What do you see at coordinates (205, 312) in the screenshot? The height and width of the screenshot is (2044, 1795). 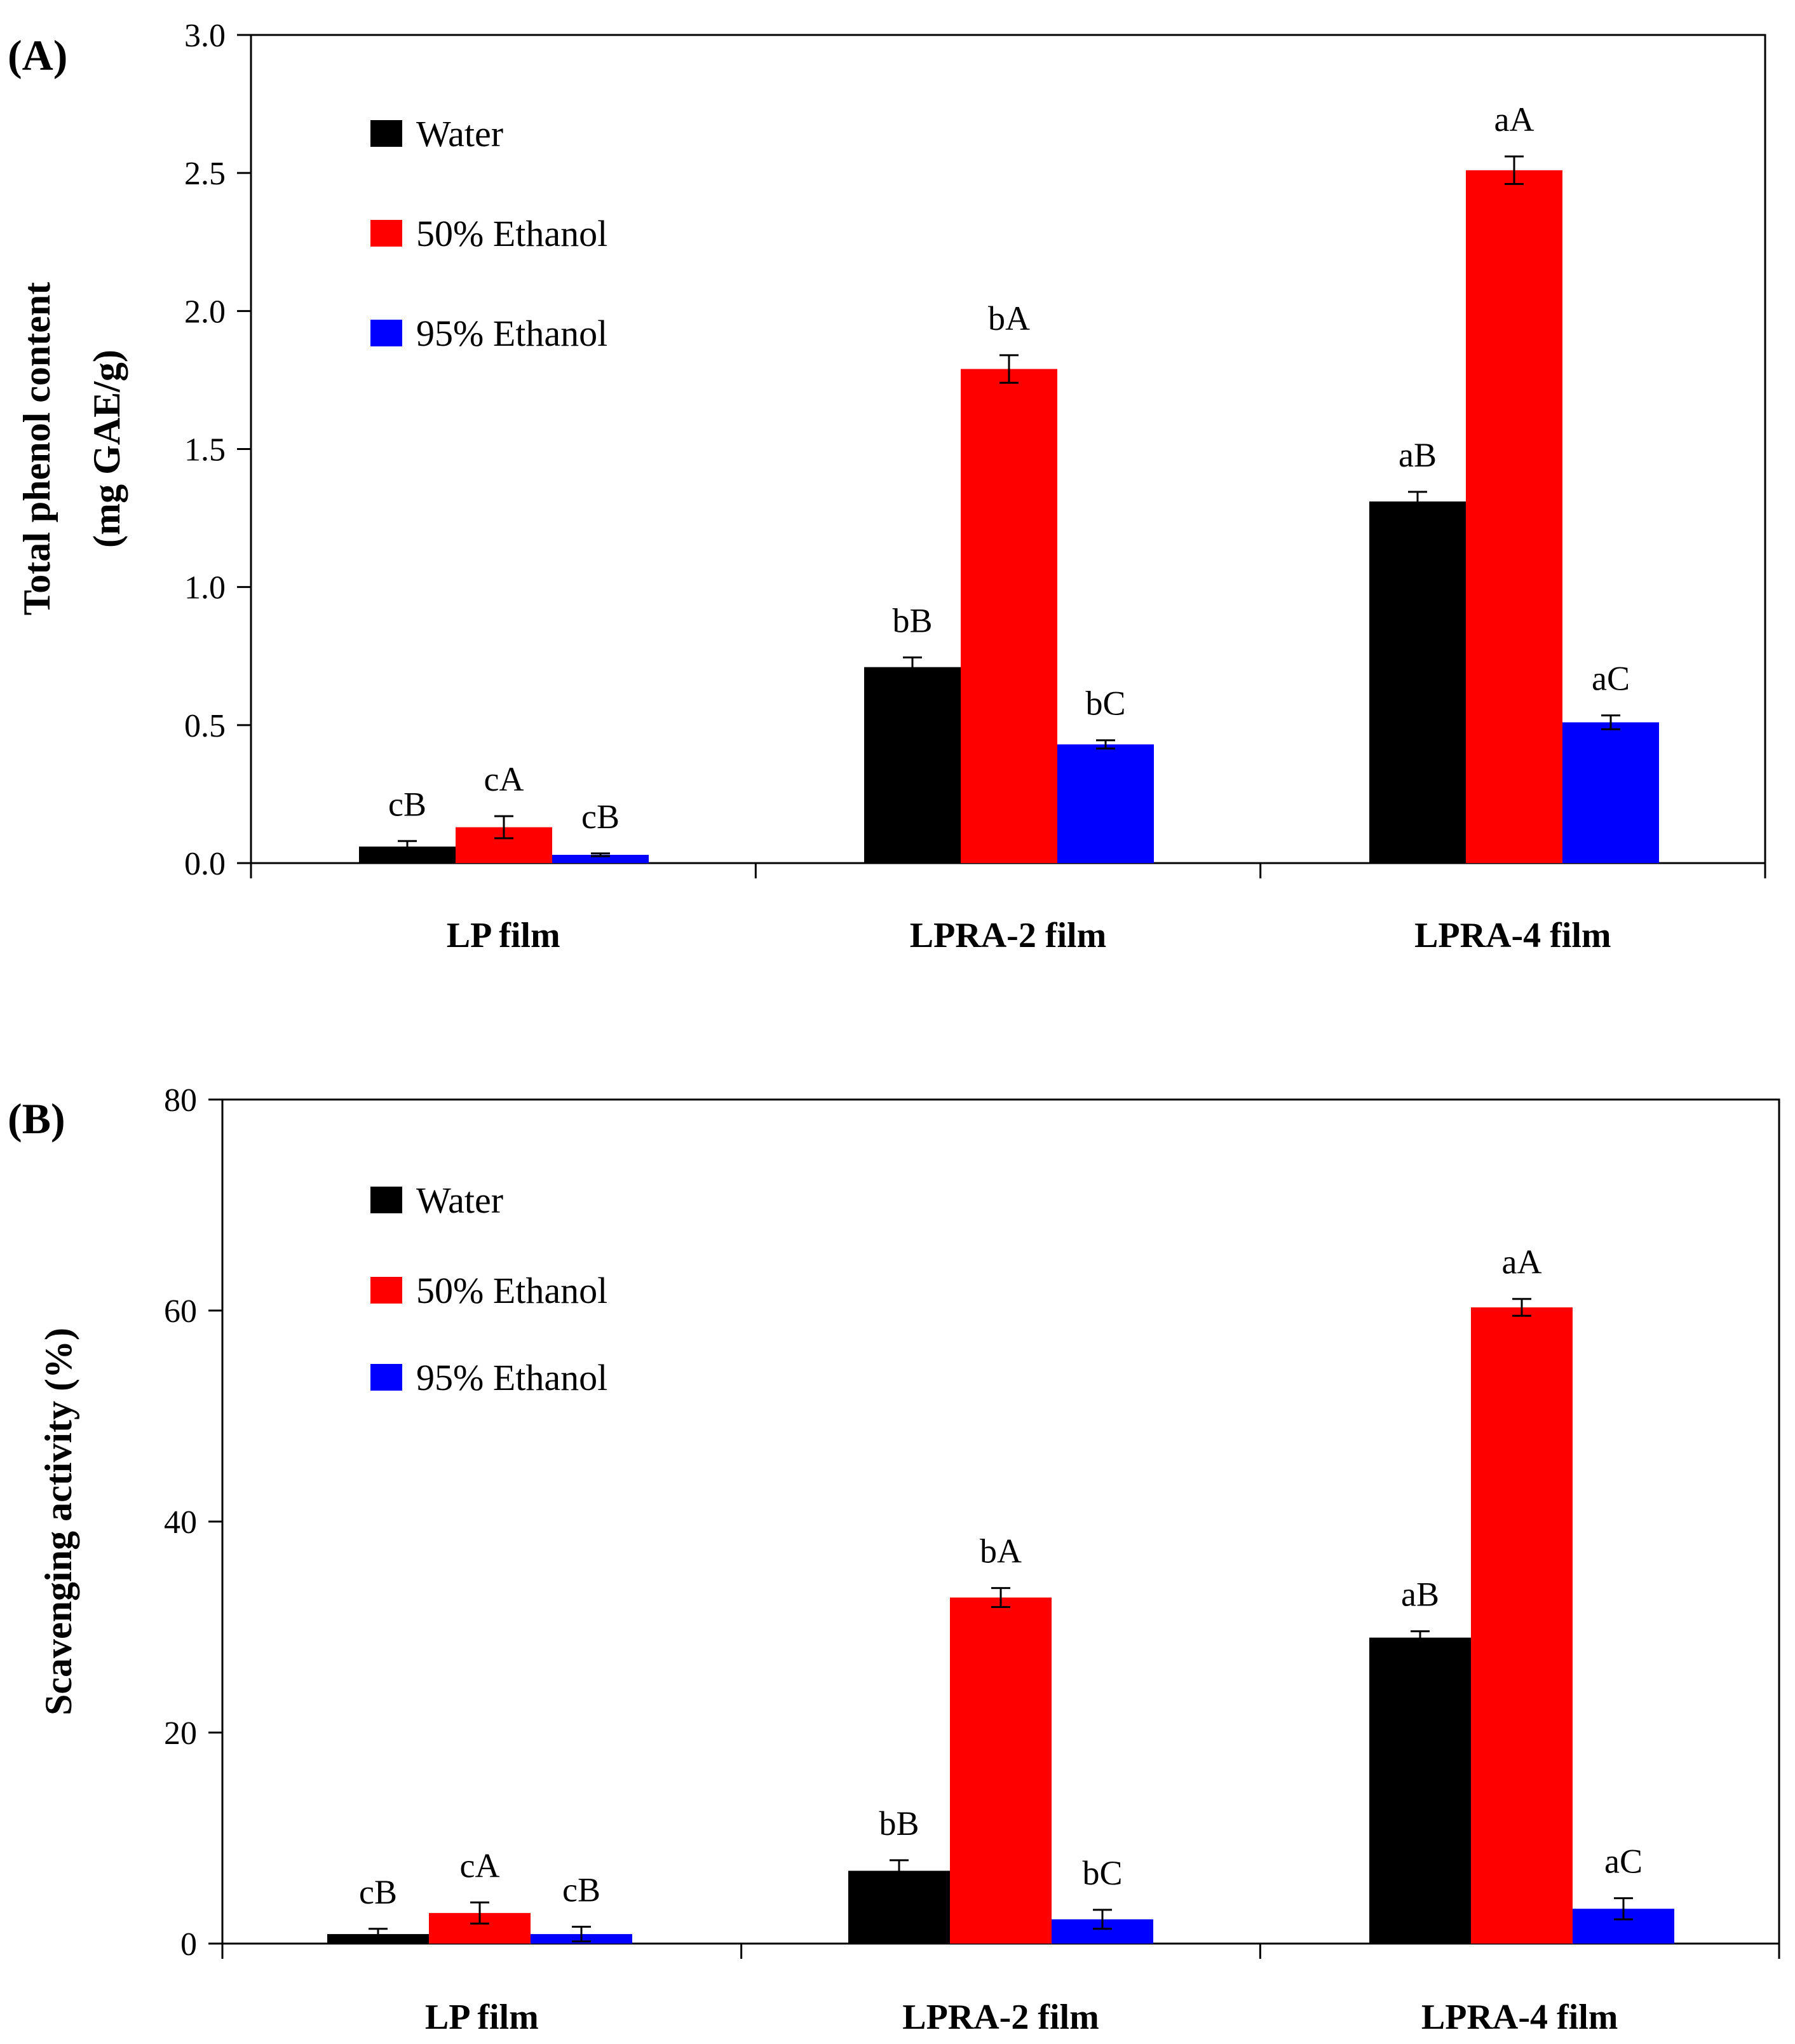 I see `y-tick-label: 2.0` at bounding box center [205, 312].